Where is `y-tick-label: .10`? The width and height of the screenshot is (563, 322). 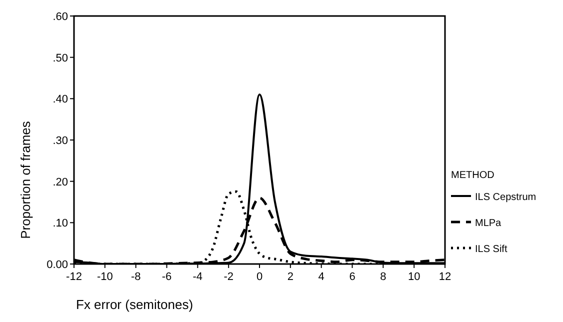 y-tick-label: .10 is located at coordinates (60, 224).